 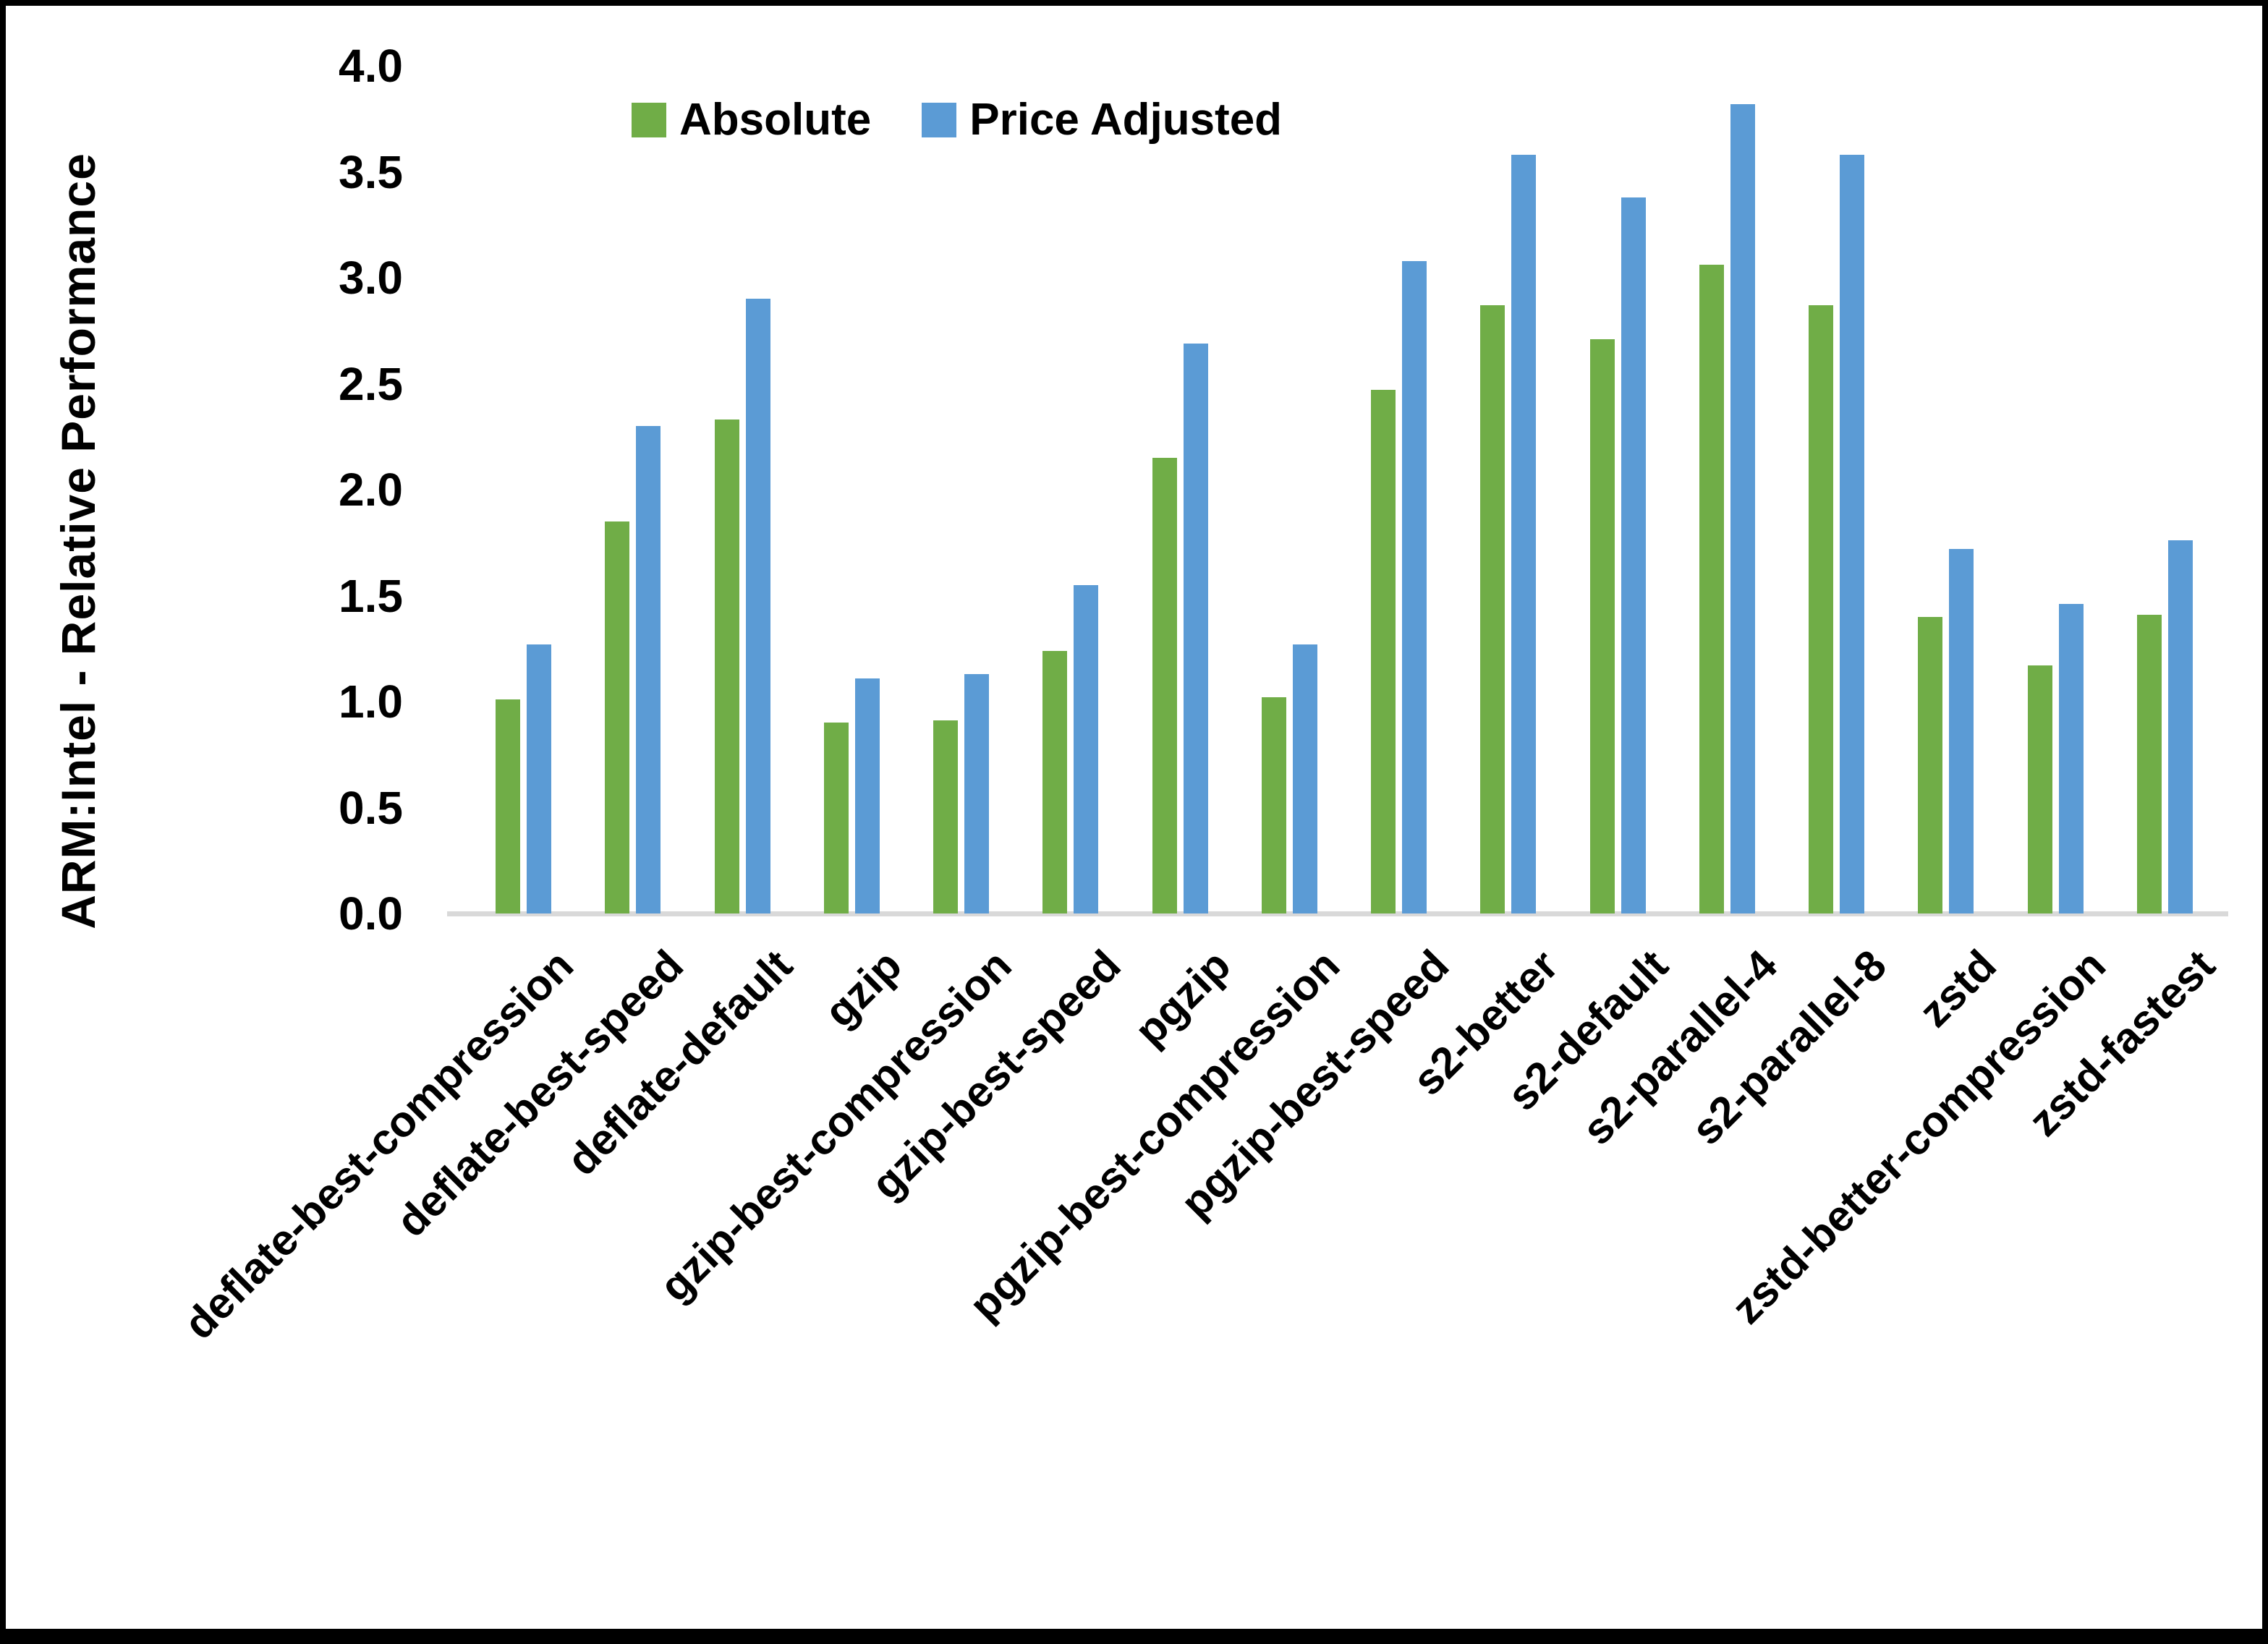 What do you see at coordinates (1789, 1047) in the screenshot?
I see `x-tick-label: s2-parallel-8` at bounding box center [1789, 1047].